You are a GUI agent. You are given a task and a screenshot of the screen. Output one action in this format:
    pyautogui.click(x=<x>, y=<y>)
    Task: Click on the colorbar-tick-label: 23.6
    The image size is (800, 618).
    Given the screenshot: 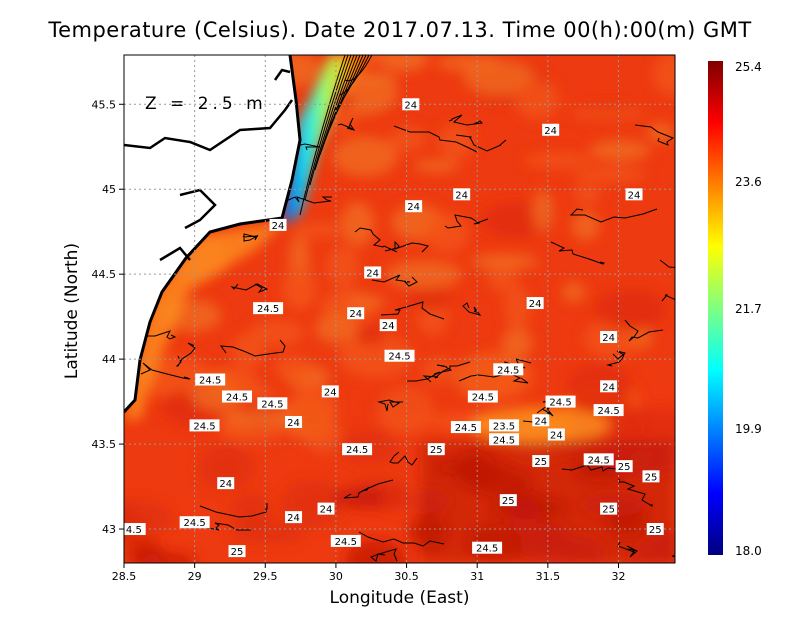 What is the action you would take?
    pyautogui.click(x=748, y=182)
    